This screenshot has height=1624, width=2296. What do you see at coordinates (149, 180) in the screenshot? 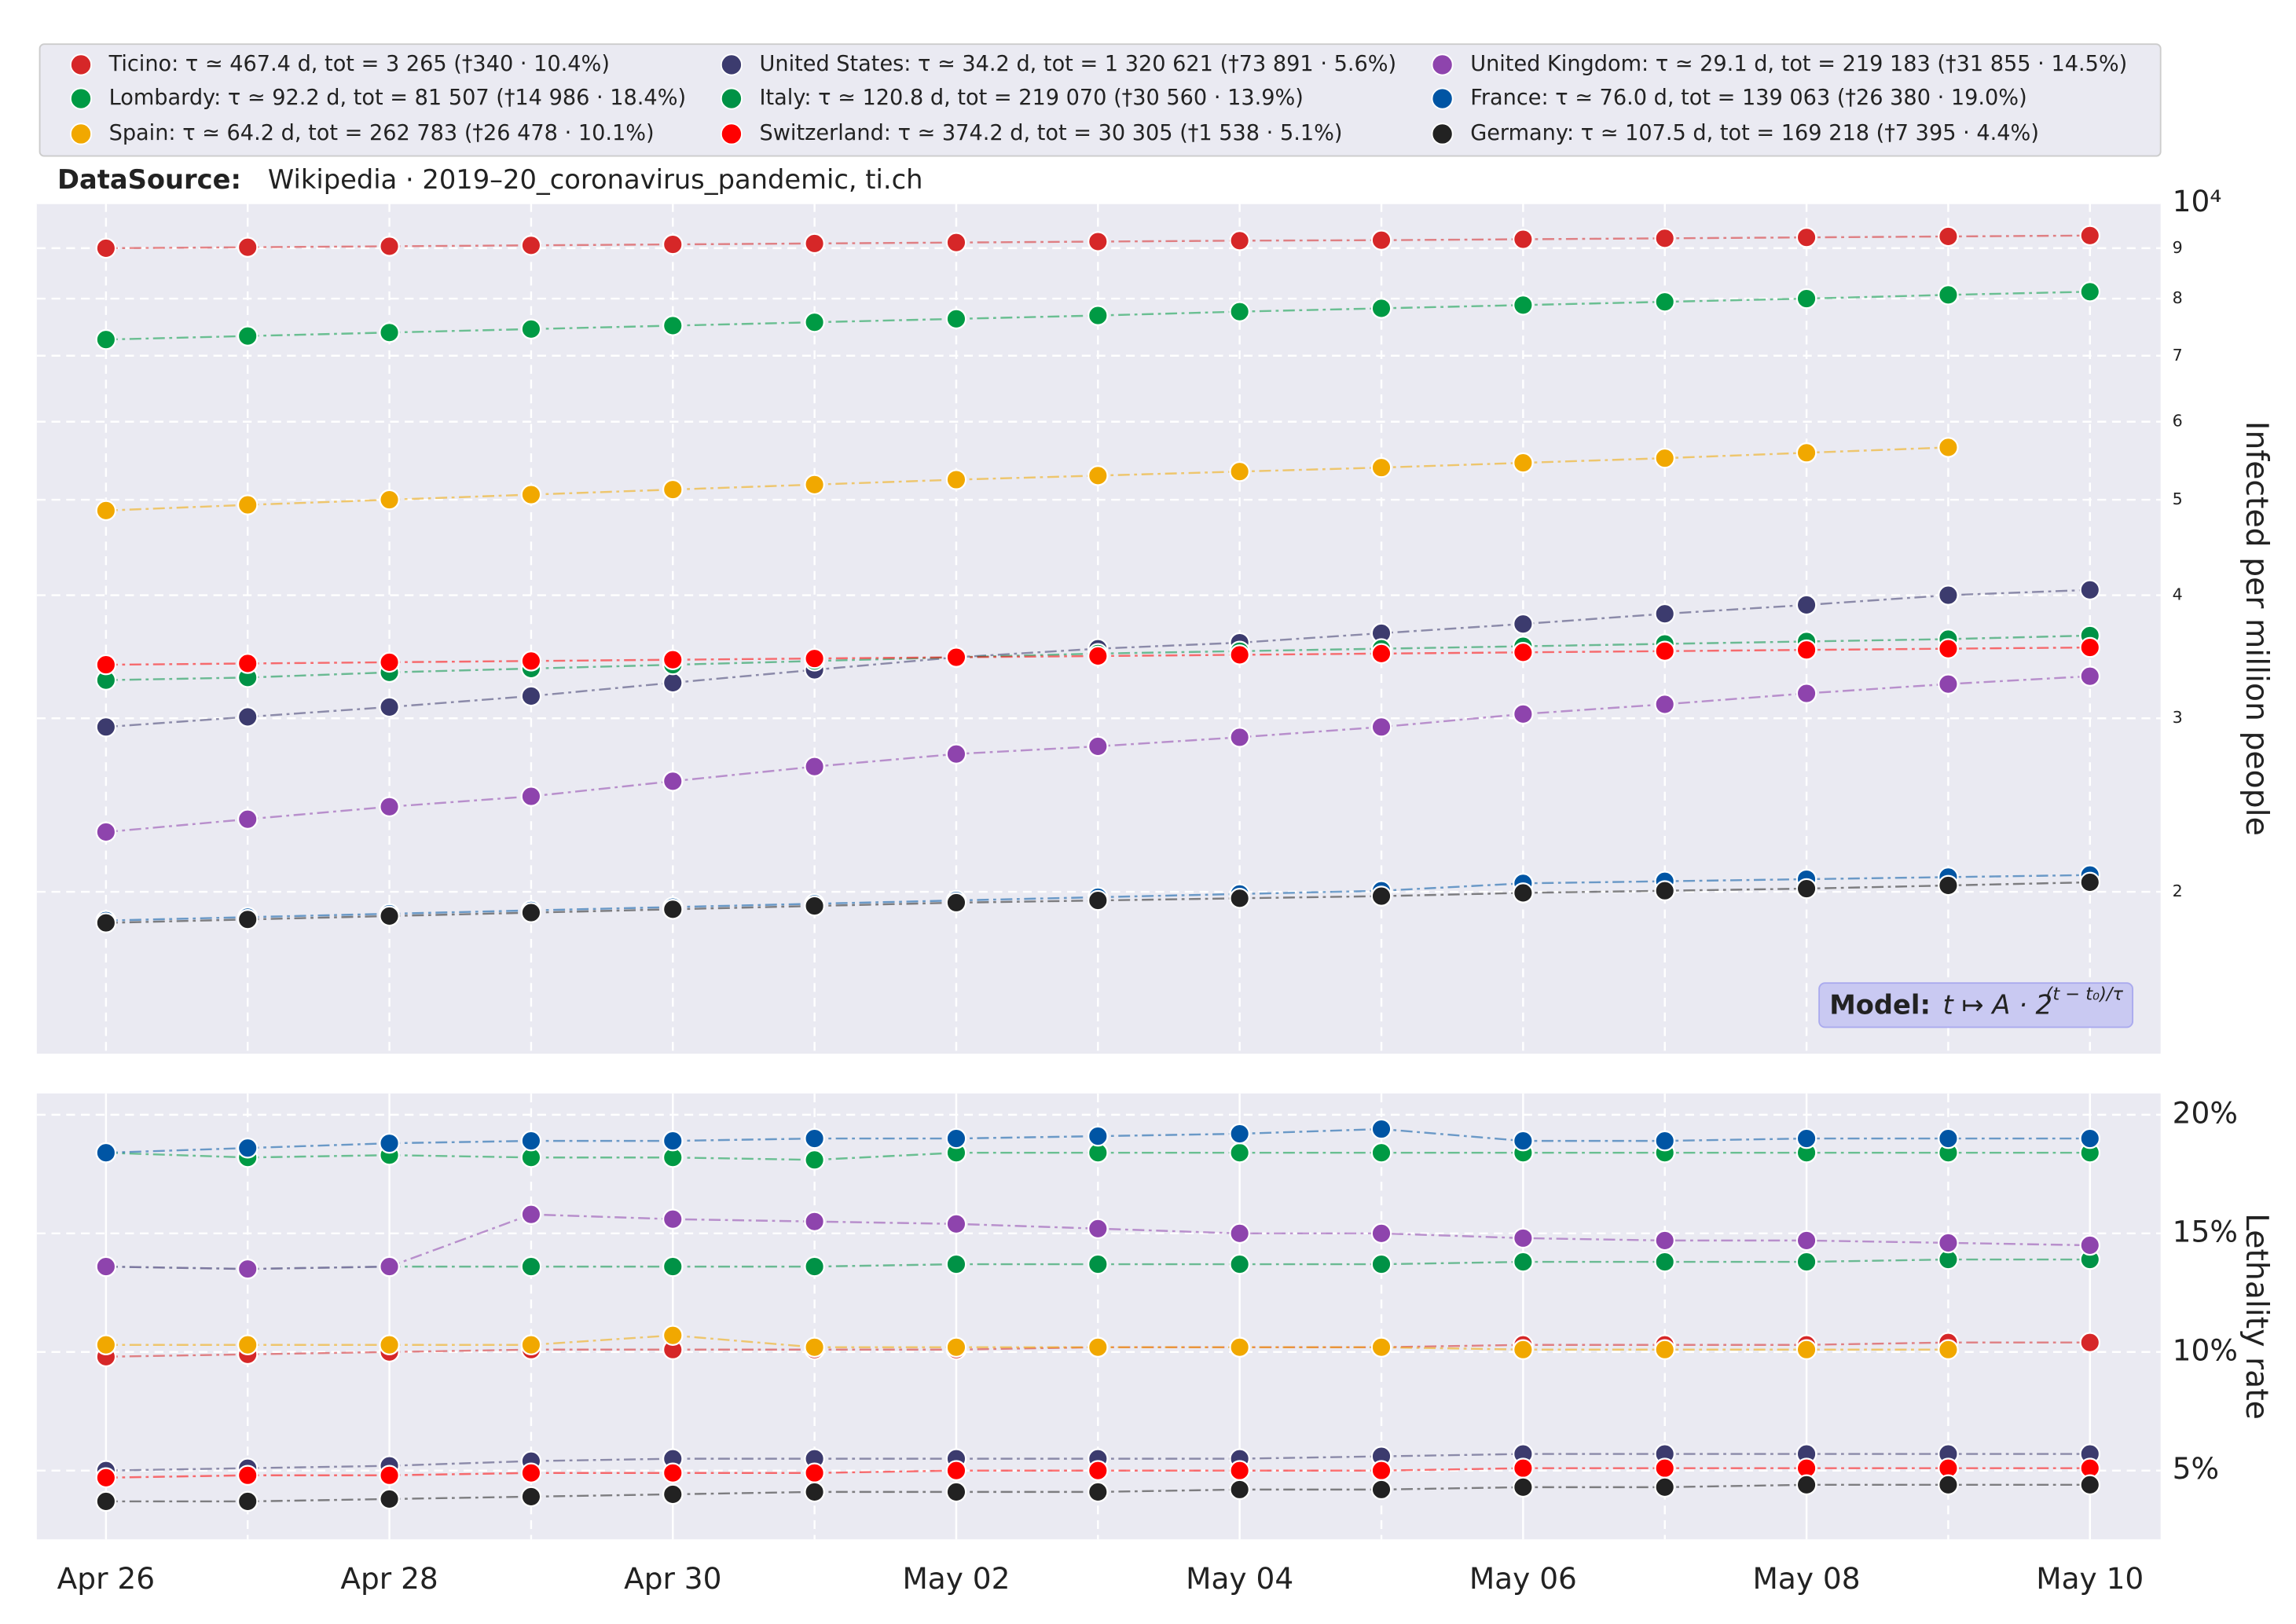
I see `source-label: DataSource:` at bounding box center [149, 180].